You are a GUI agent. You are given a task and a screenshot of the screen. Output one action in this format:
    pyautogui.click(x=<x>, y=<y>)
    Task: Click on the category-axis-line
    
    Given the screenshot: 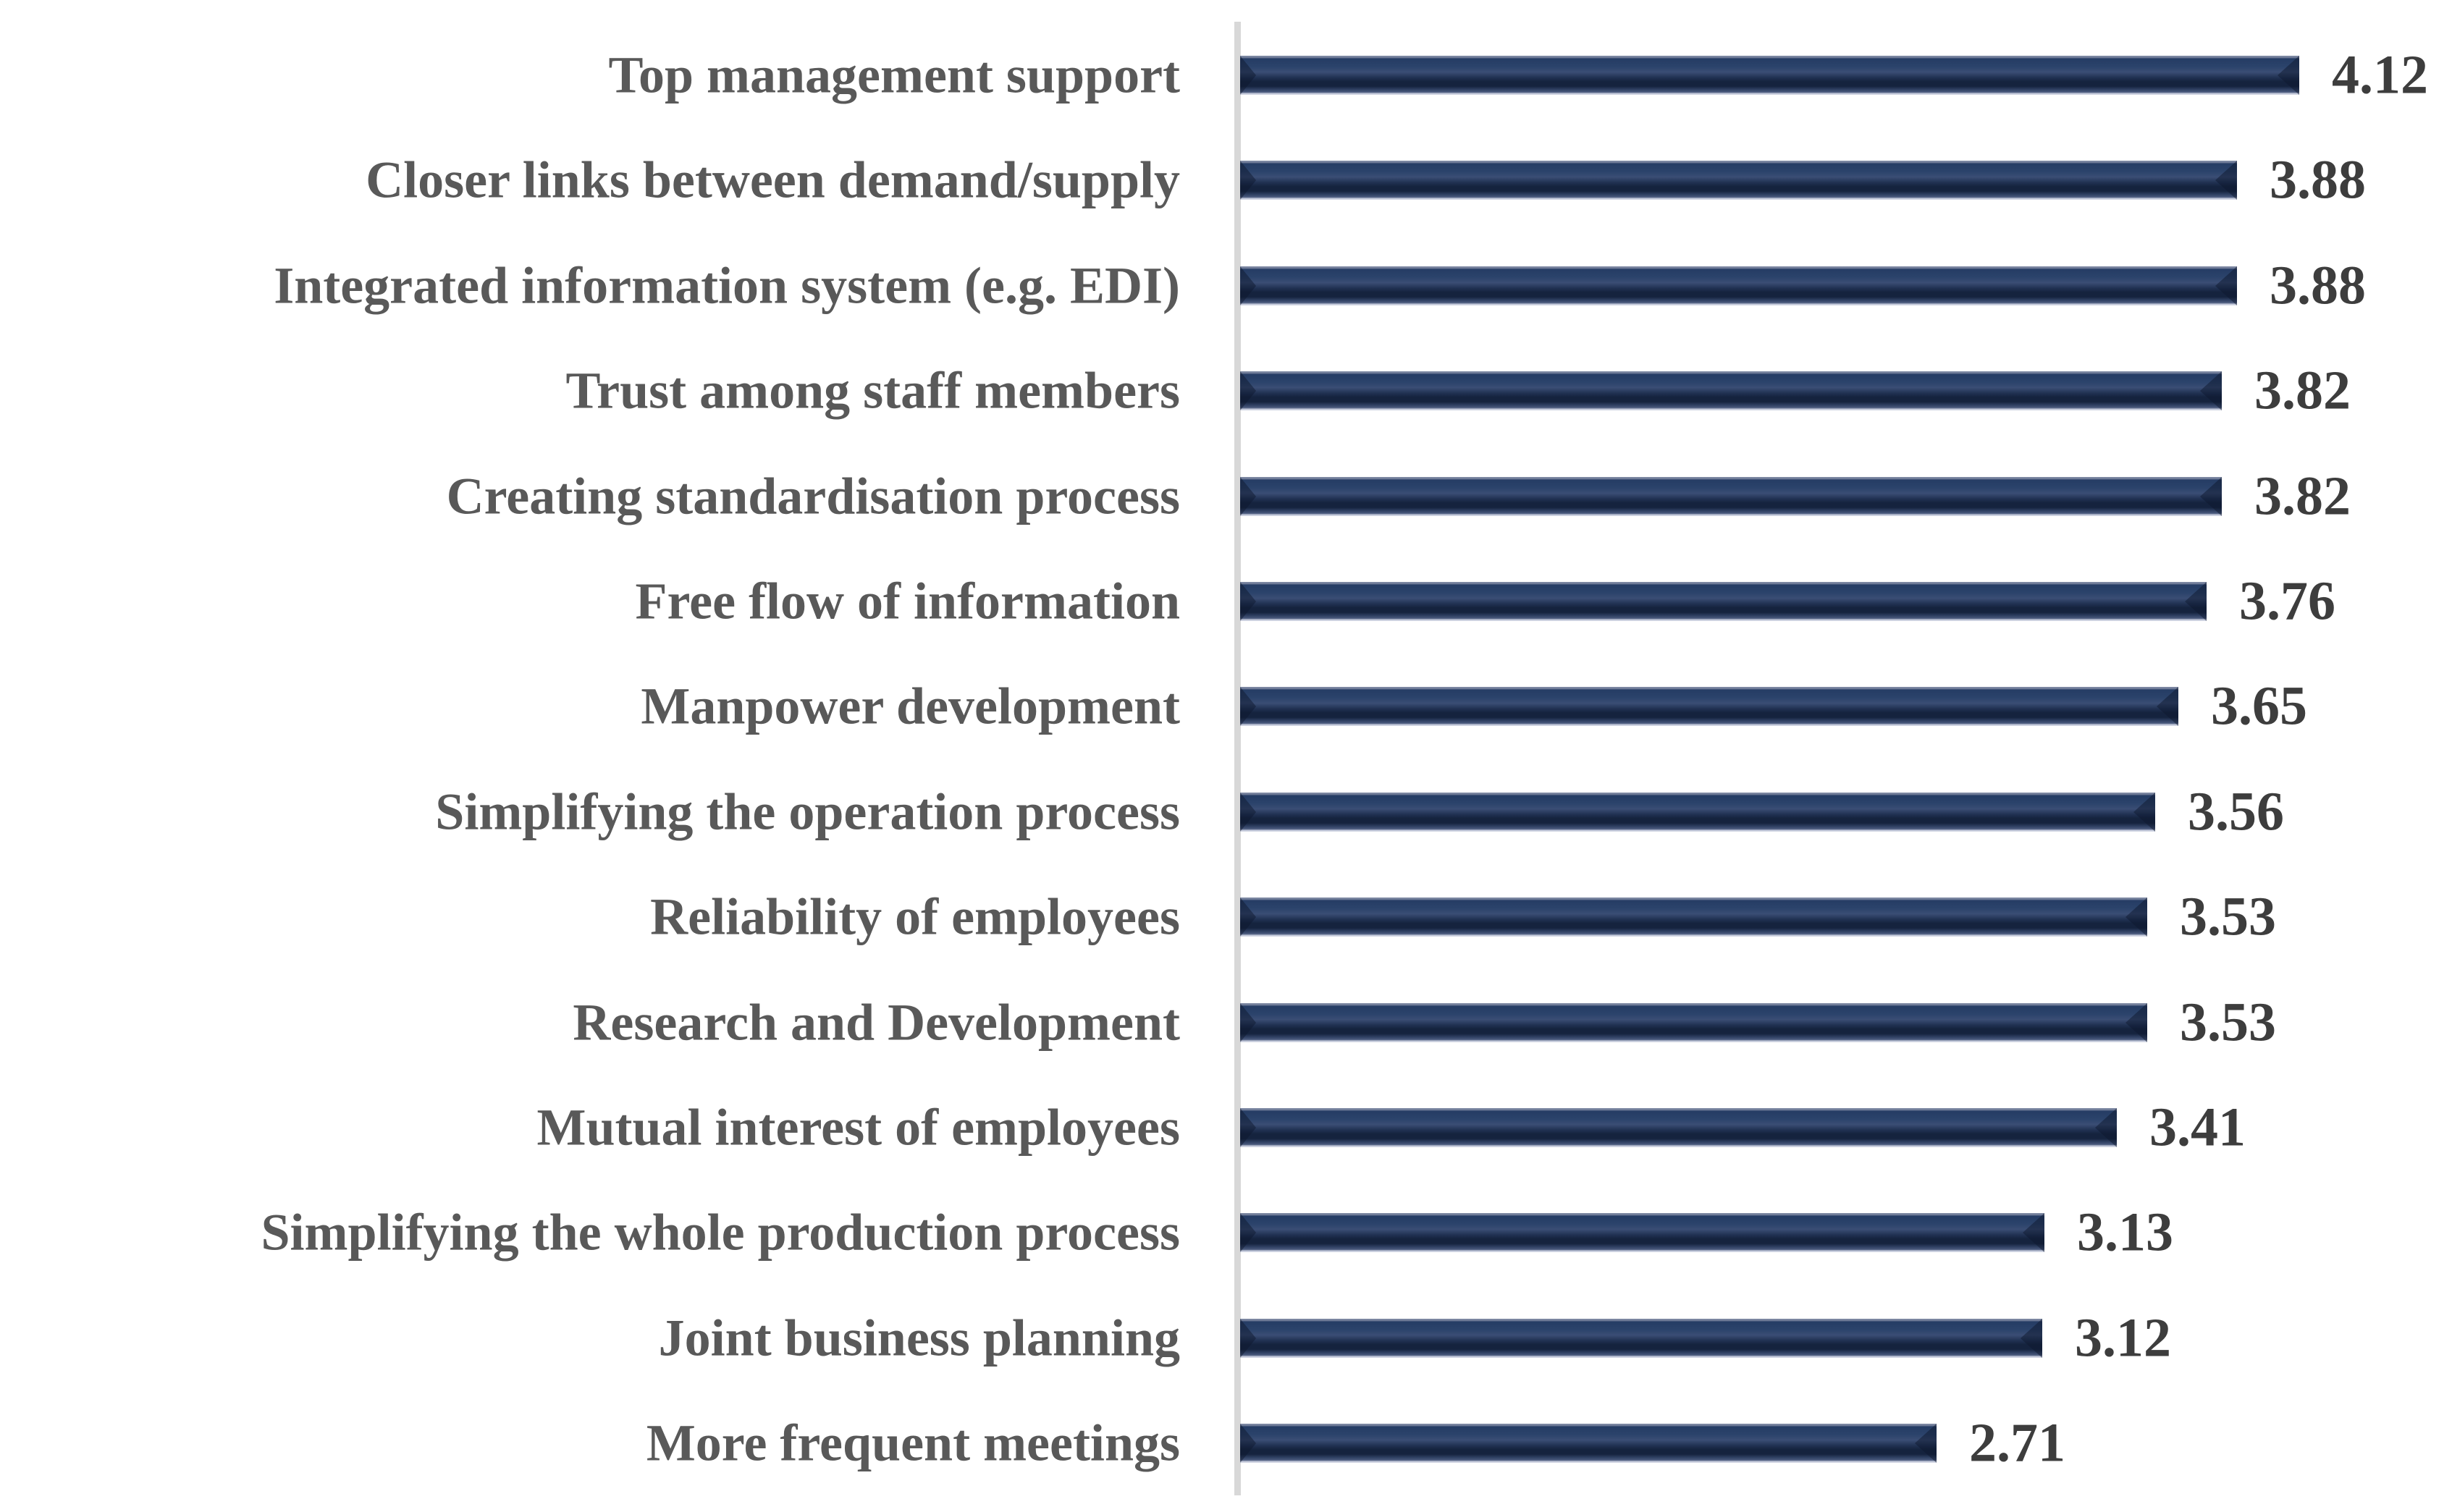 What is the action you would take?
    pyautogui.click(x=1238, y=758)
    